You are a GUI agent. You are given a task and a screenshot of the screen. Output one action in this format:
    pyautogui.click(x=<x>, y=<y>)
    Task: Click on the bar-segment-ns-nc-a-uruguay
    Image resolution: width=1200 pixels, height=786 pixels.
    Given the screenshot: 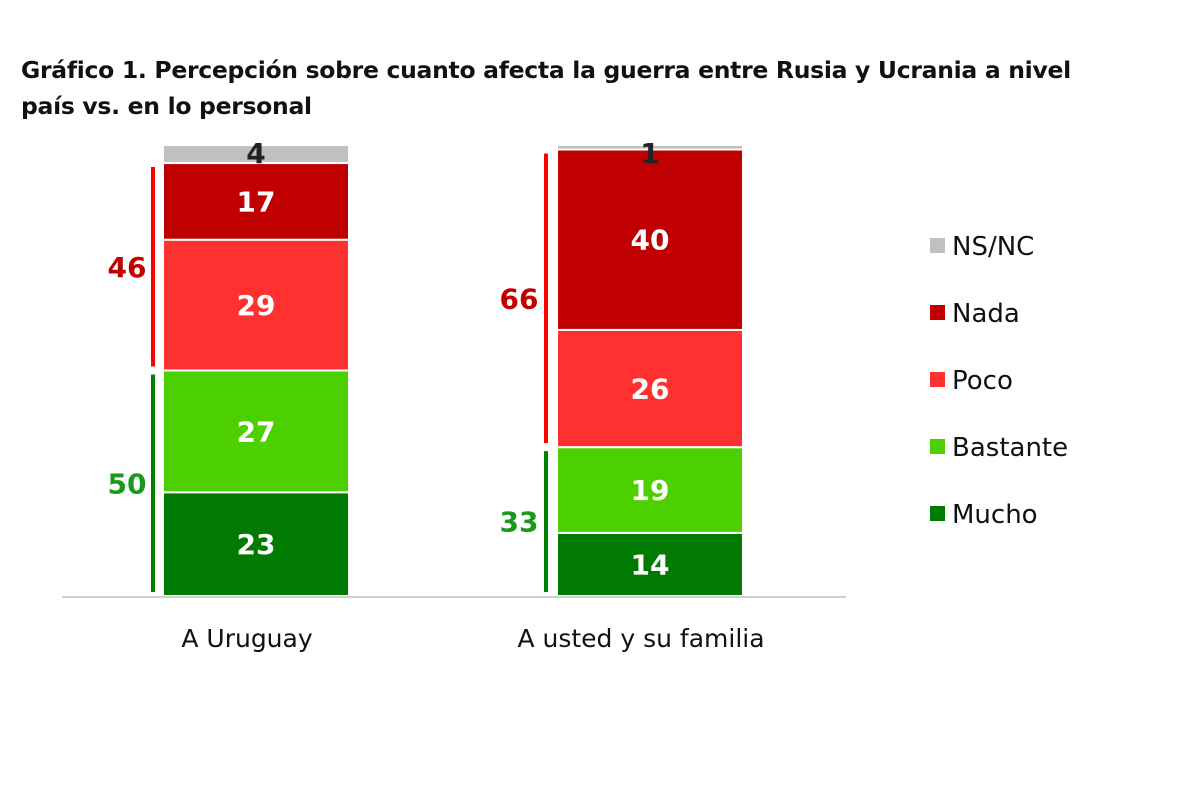 What is the action you would take?
    pyautogui.click(x=256, y=154)
    